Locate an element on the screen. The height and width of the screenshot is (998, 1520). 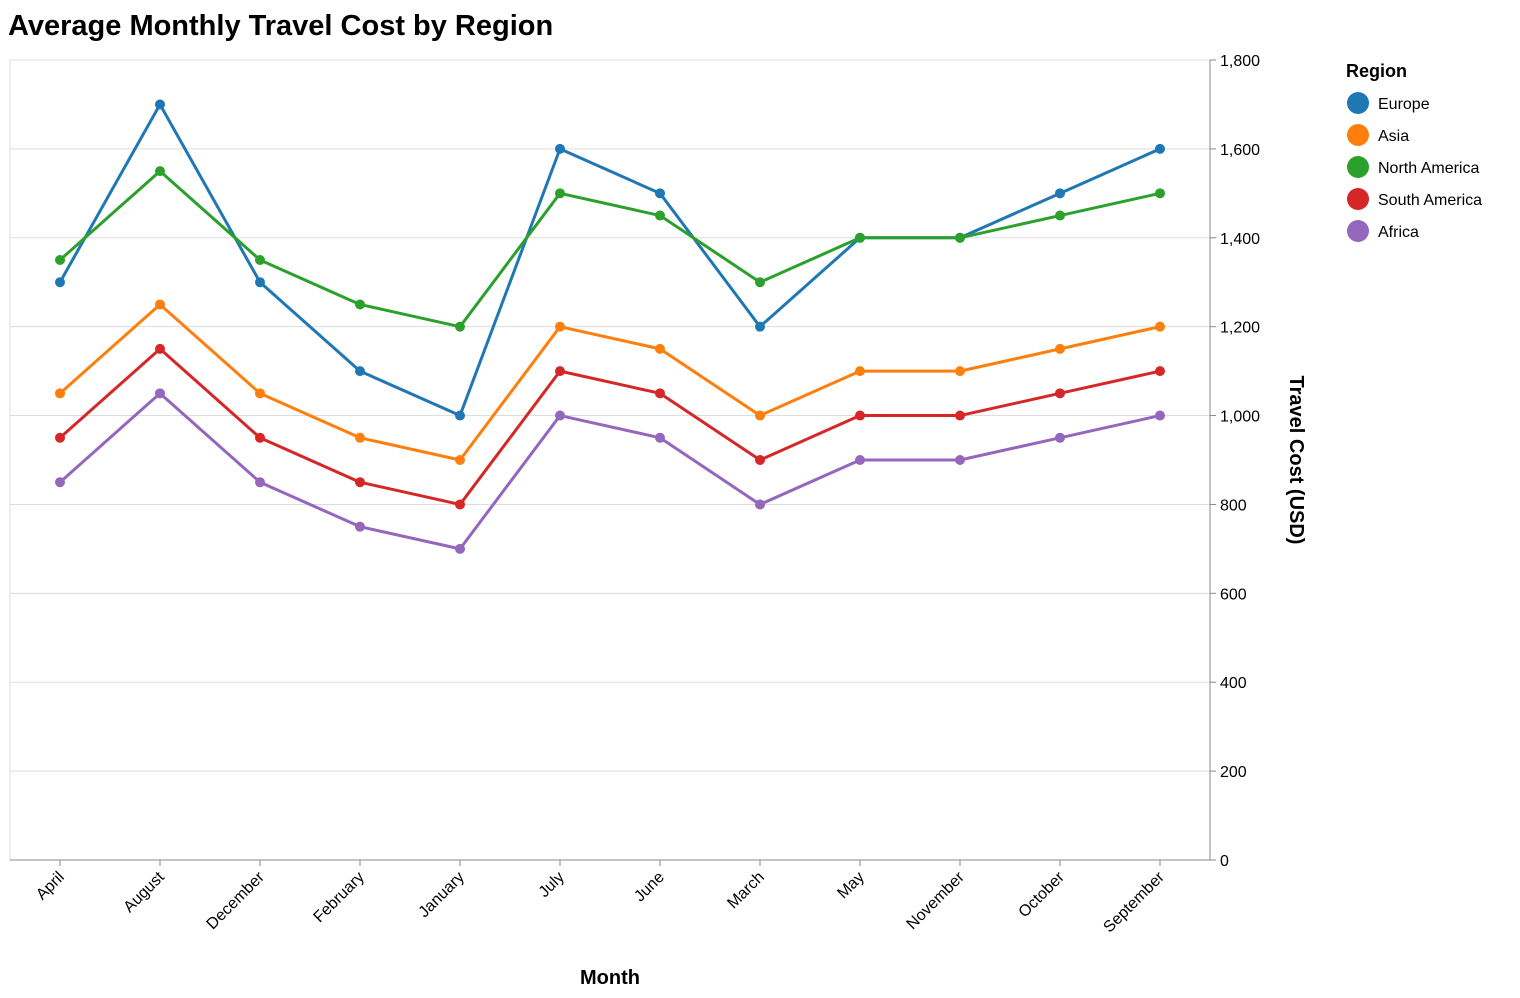
x-tick-label: March is located at coordinates (745, 890).